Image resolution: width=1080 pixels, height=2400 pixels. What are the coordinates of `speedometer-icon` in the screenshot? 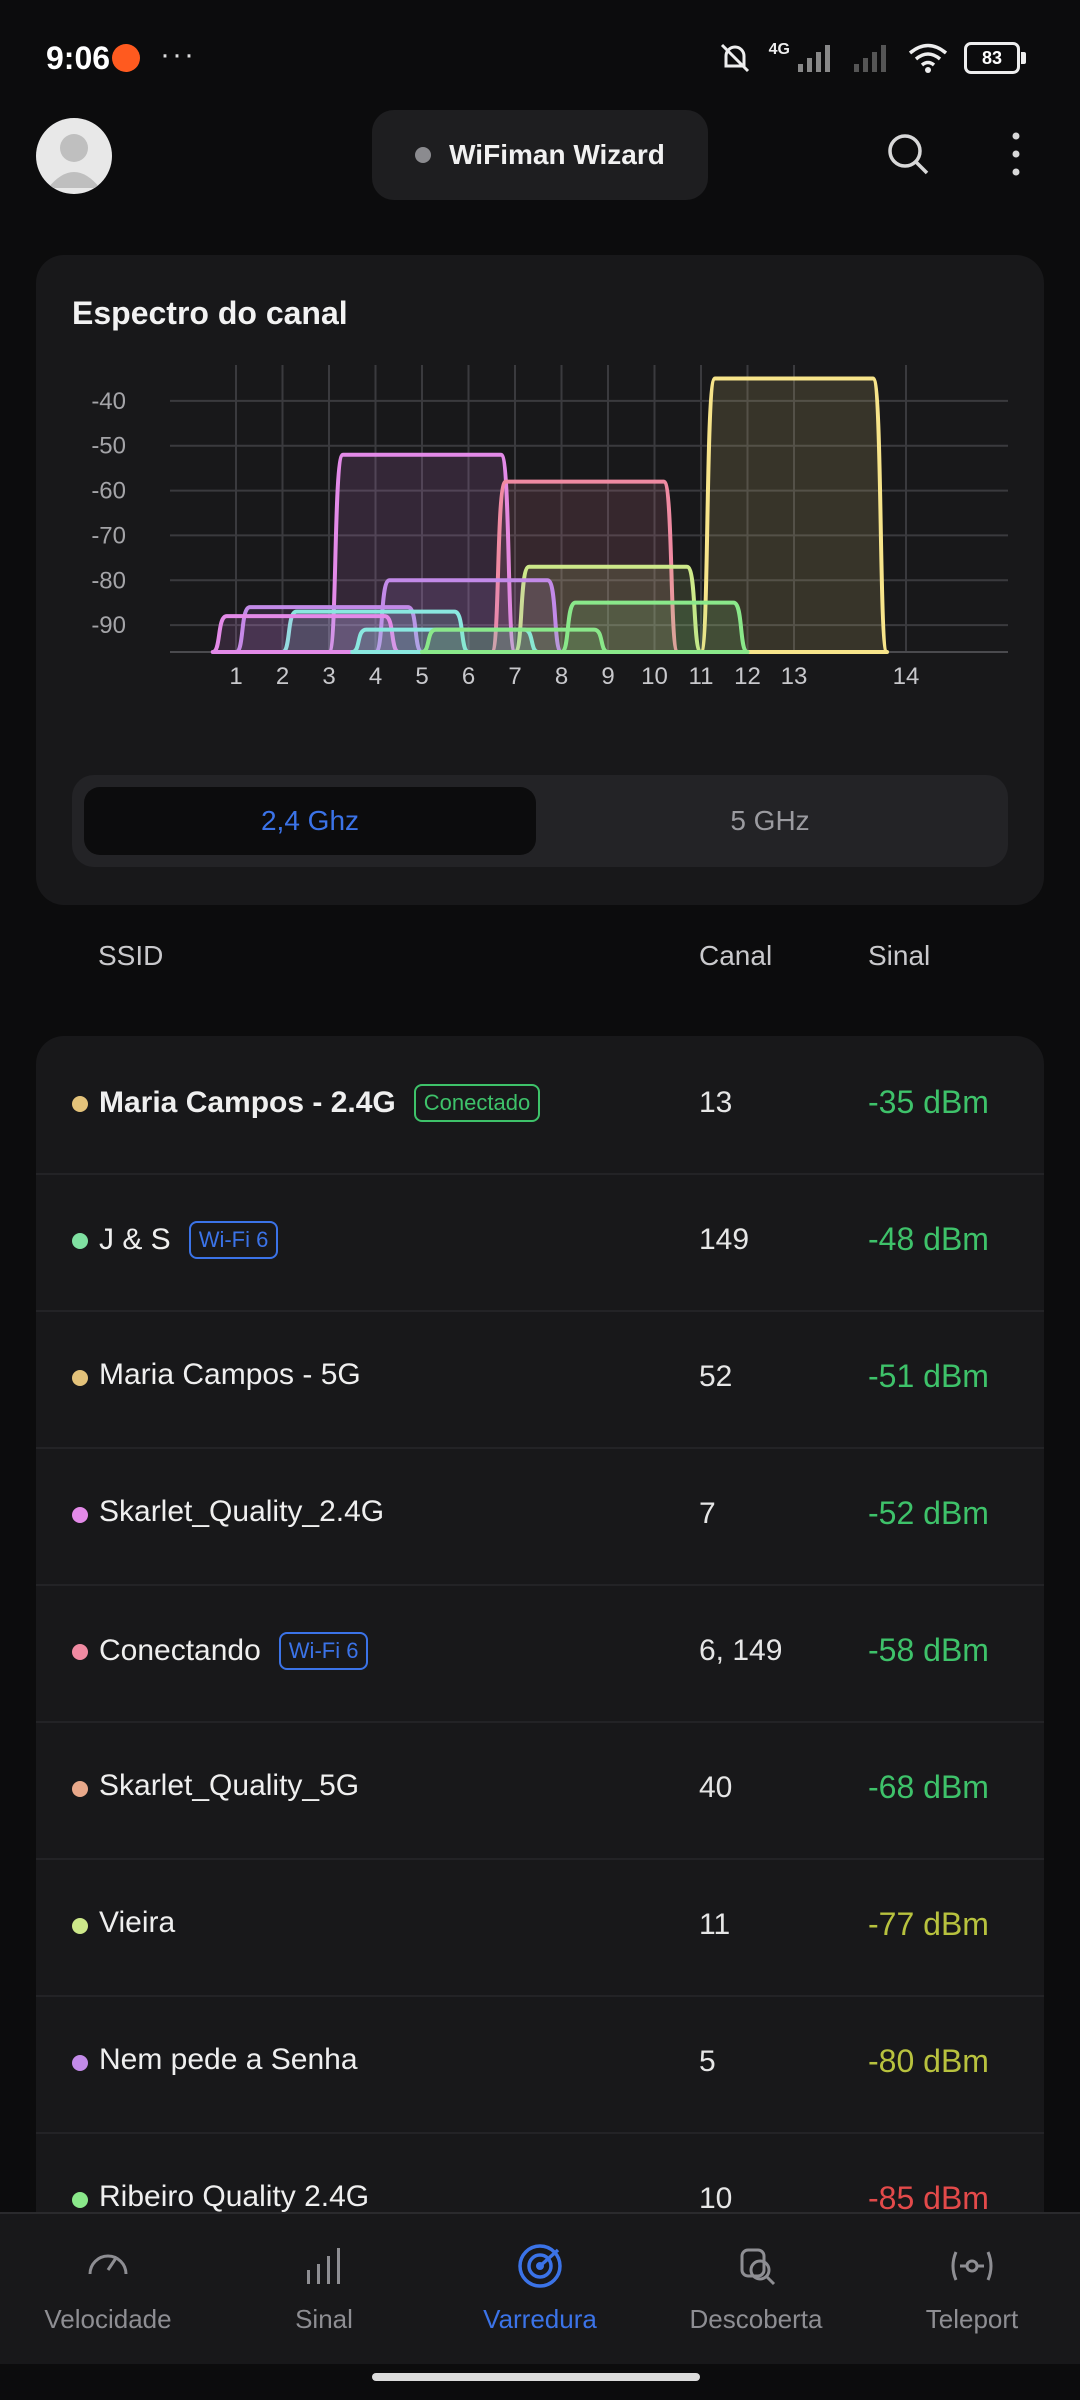 It's located at (108, 2264).